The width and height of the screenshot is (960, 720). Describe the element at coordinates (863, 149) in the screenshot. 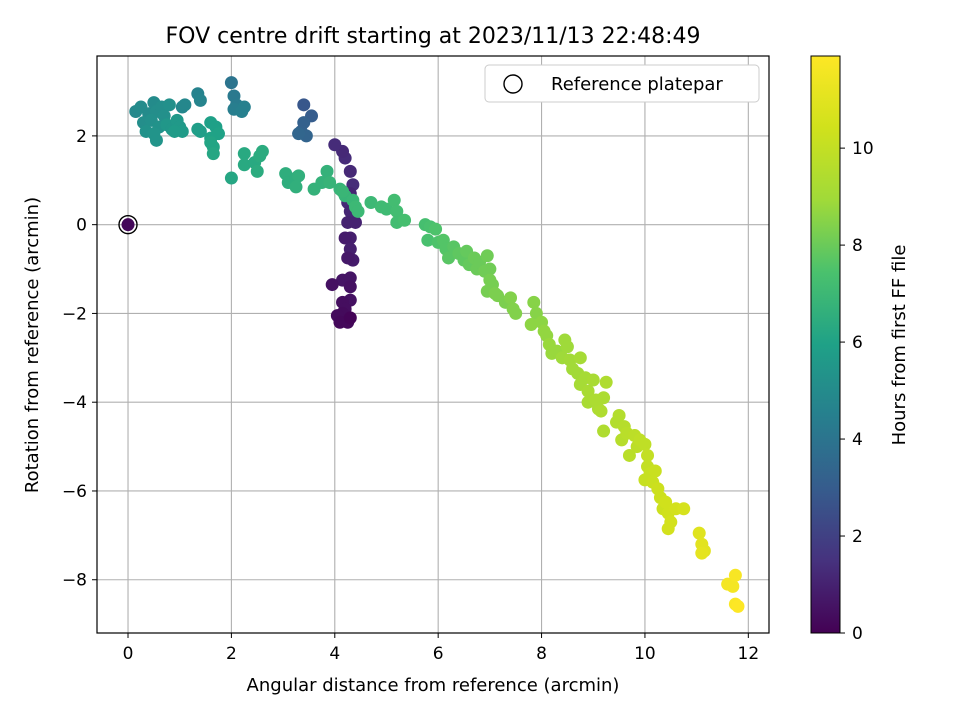

I see `colorbar-tick-label: 10` at that location.